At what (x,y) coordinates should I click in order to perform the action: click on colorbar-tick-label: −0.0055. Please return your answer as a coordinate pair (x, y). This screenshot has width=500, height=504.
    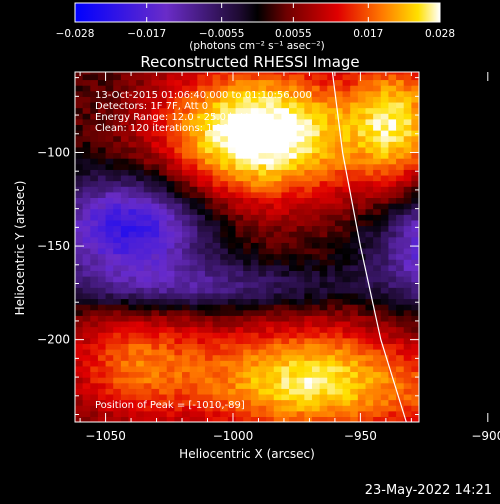
    Looking at the image, I should click on (222, 34).